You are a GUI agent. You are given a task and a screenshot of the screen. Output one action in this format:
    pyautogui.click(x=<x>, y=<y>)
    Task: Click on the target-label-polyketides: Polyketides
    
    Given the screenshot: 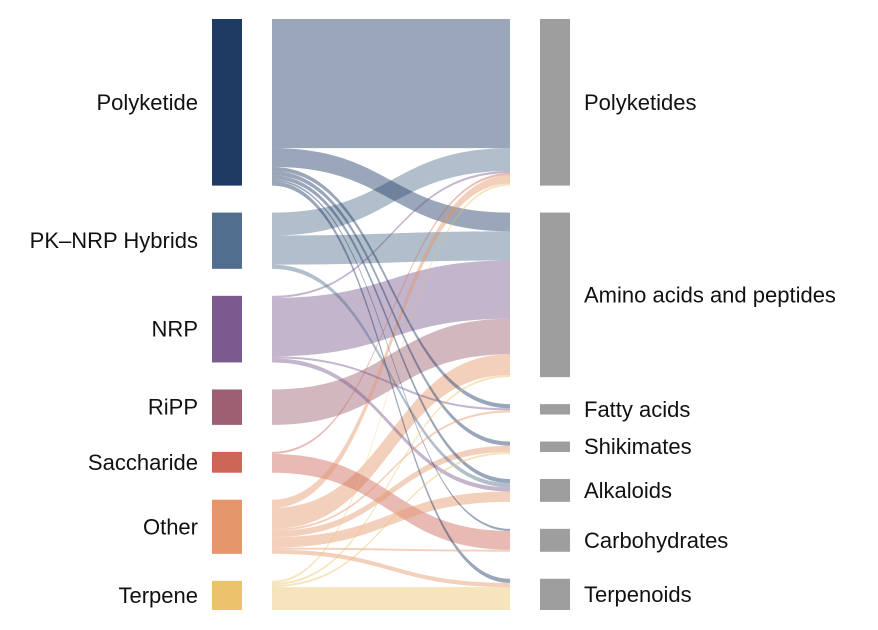 What is the action you would take?
    pyautogui.click(x=640, y=102)
    